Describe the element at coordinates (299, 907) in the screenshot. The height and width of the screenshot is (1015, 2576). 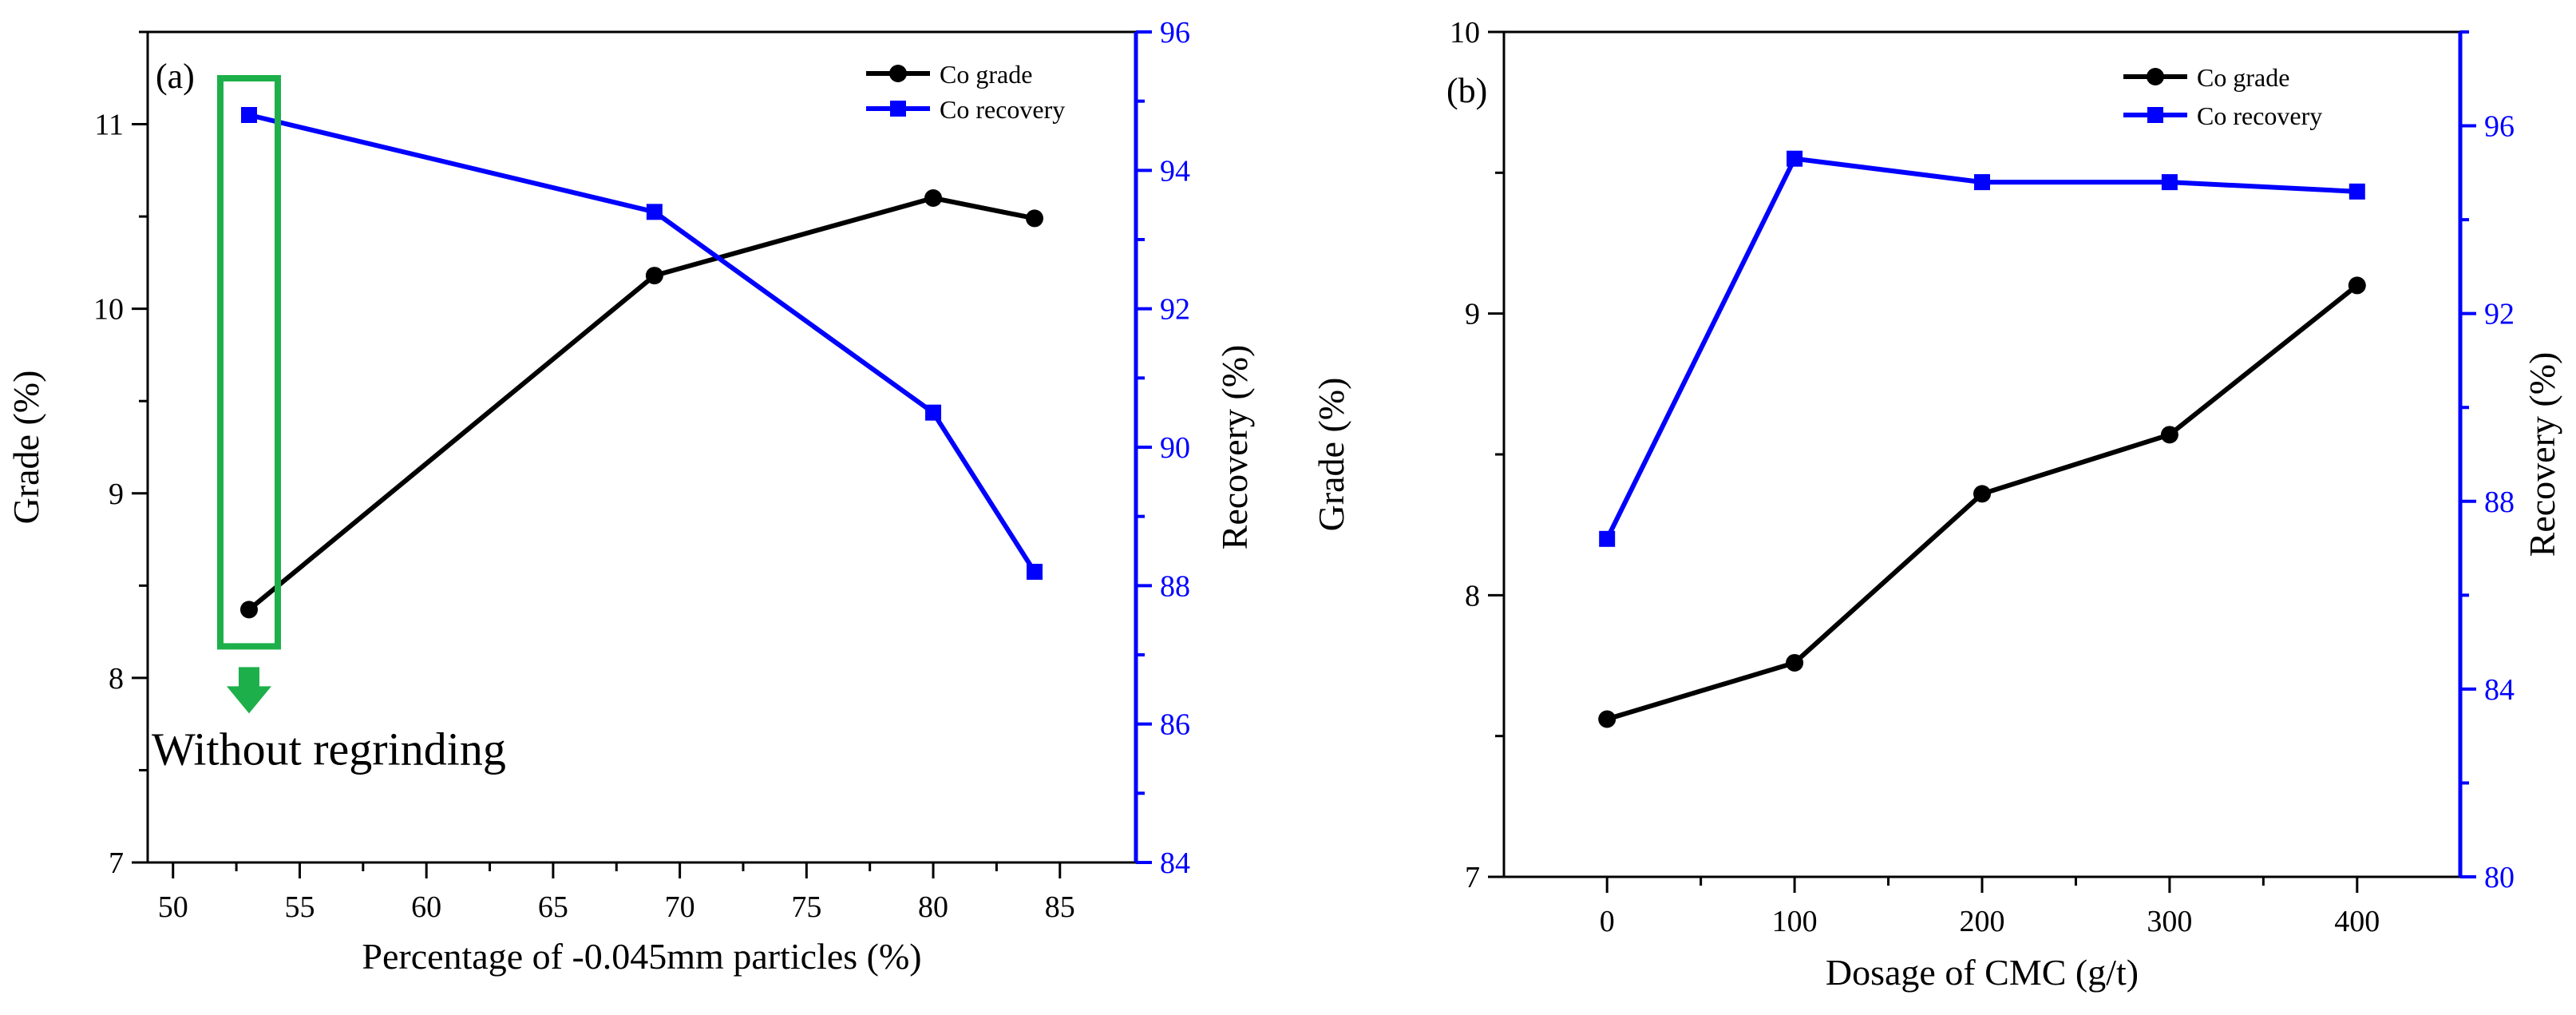
I see `x-tick-label: 55` at that location.